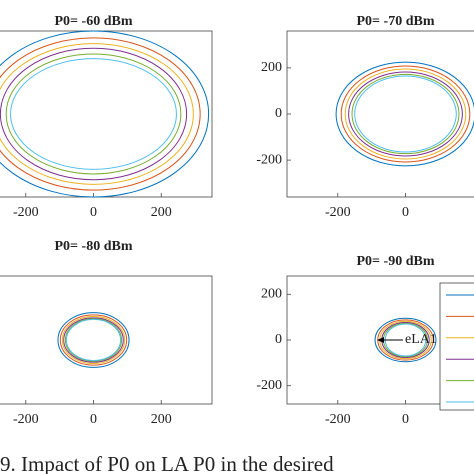  What do you see at coordinates (456, 346) in the screenshot?
I see `legend` at bounding box center [456, 346].